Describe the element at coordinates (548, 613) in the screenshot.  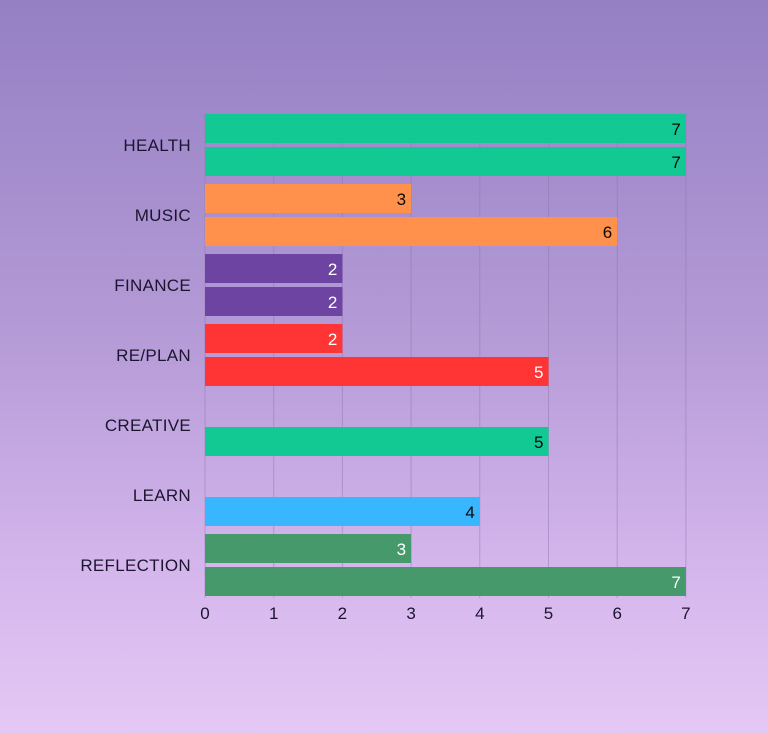
I see `x-tick-label: 5` at that location.